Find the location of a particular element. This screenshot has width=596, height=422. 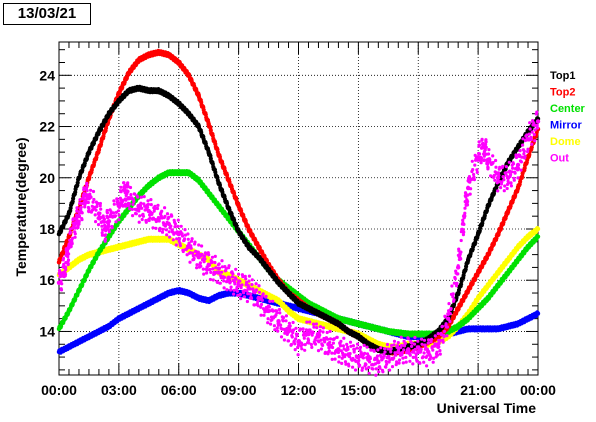

legend-entry-top1: Top1 is located at coordinates (562, 76).